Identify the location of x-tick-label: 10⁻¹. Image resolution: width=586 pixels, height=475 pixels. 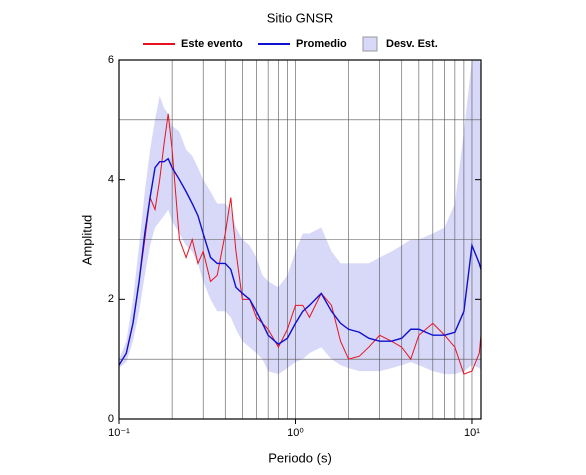
(119, 433).